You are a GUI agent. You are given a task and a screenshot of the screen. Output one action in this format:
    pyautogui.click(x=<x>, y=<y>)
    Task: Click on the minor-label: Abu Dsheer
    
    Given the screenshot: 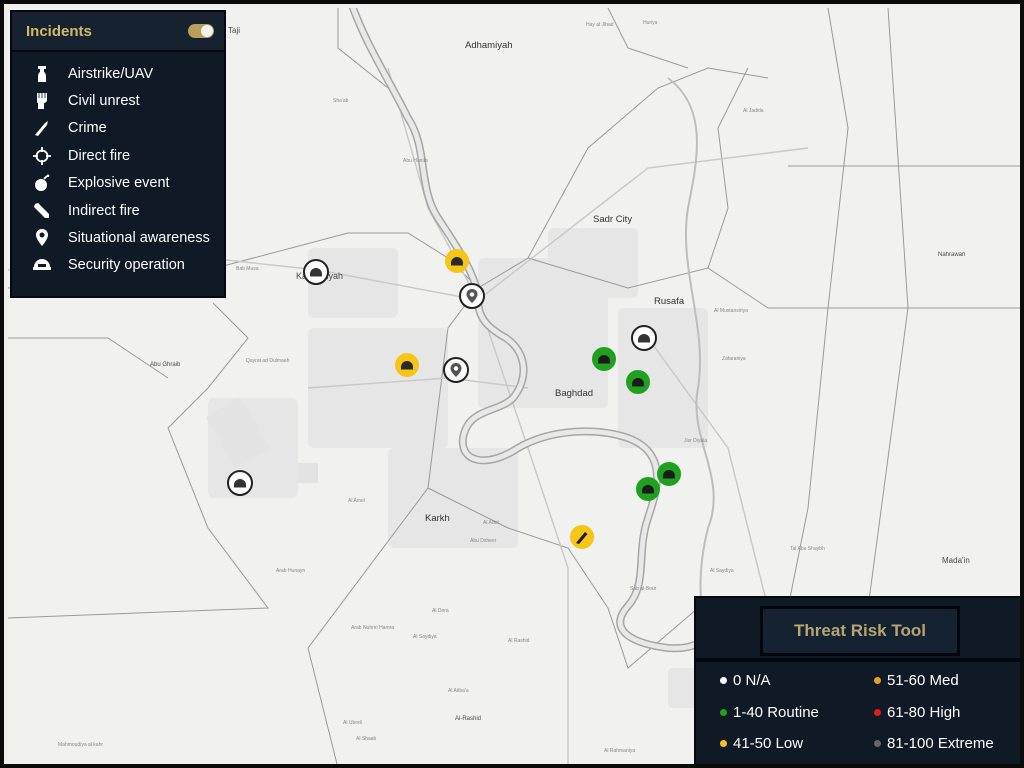 What is the action you would take?
    pyautogui.click(x=483, y=541)
    